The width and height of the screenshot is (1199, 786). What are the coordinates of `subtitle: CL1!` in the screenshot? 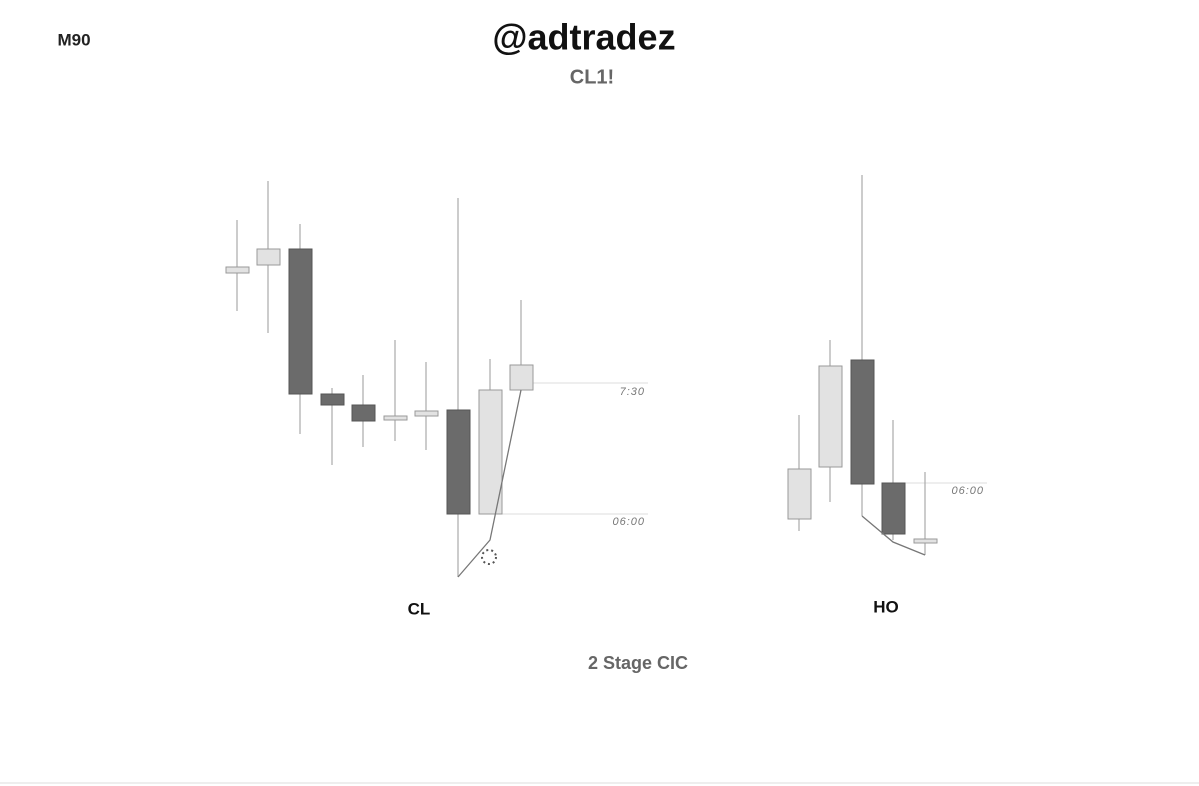 It's located at (592, 77).